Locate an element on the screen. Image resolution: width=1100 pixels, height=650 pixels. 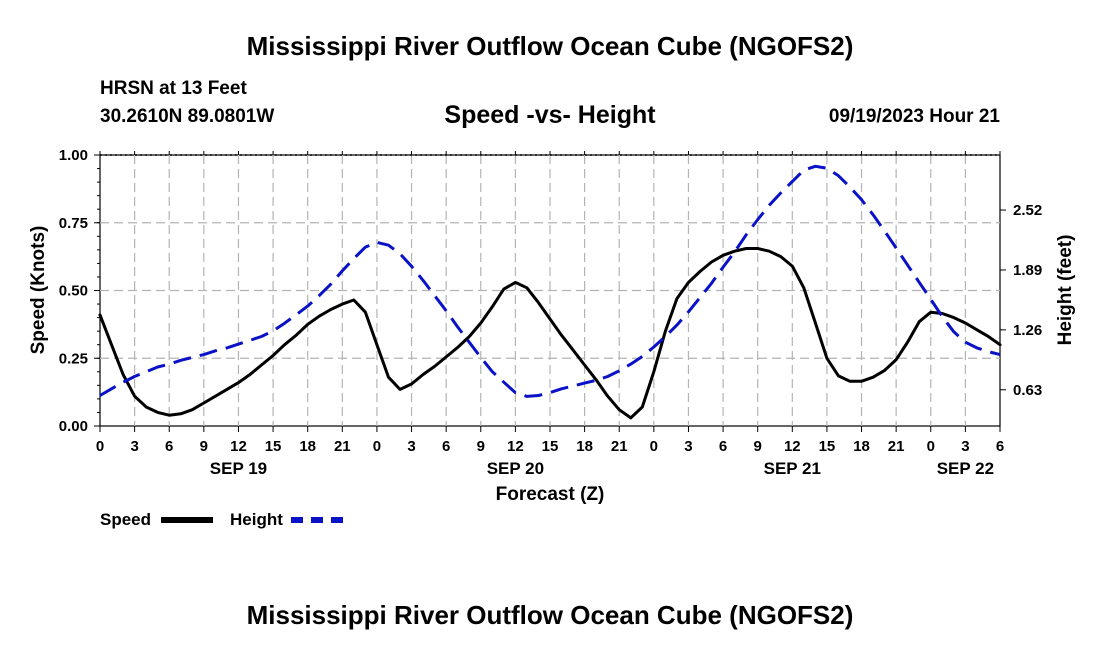
legend-speed-label: Speed is located at coordinates (126, 519).